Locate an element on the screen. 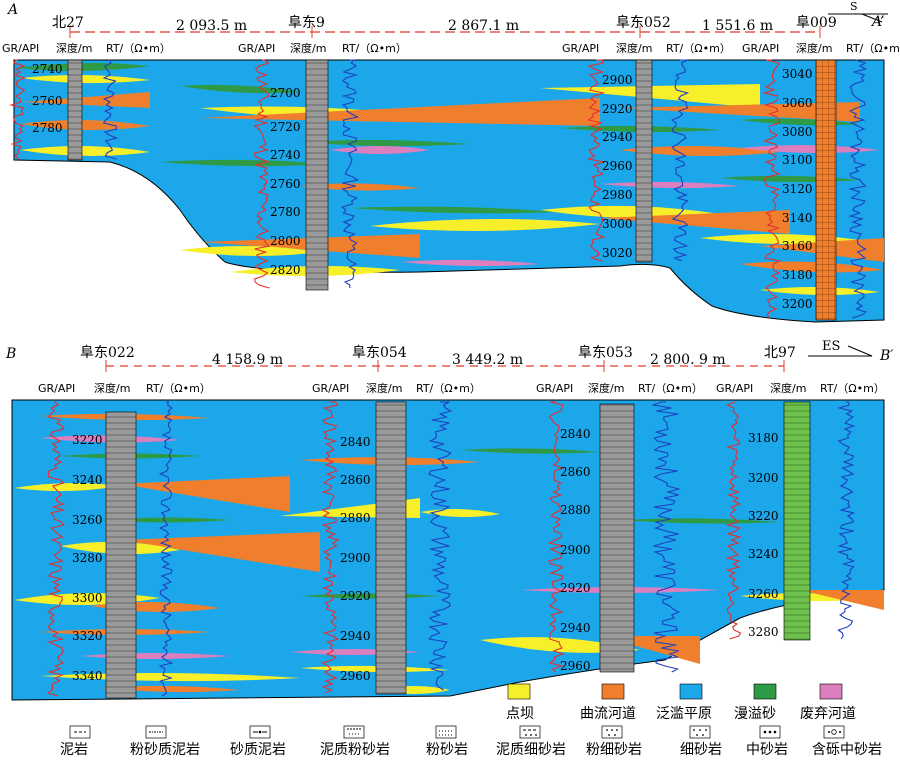 The width and height of the screenshot is (900, 760). depth-labels-fudong054: 2840 2860 2880 2900 2920 2940 2960 is located at coordinates (355, 559).